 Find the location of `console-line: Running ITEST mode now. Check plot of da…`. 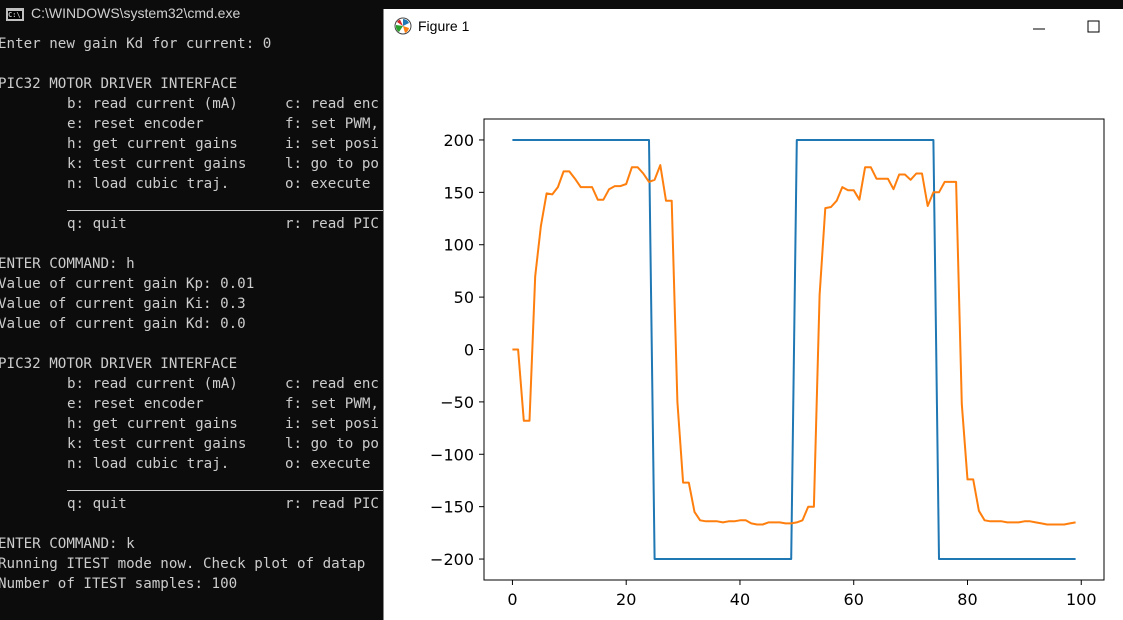

console-line: Running ITEST mode now. Check plot of da… is located at coordinates (183, 564).